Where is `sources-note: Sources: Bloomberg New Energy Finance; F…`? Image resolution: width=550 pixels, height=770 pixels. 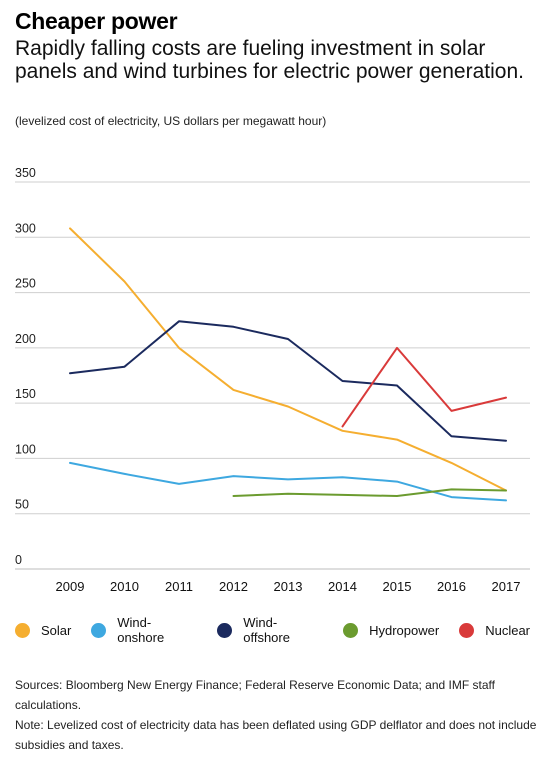
sources-note: Sources: Bloomberg New Energy Finance; F… is located at coordinates (255, 695).